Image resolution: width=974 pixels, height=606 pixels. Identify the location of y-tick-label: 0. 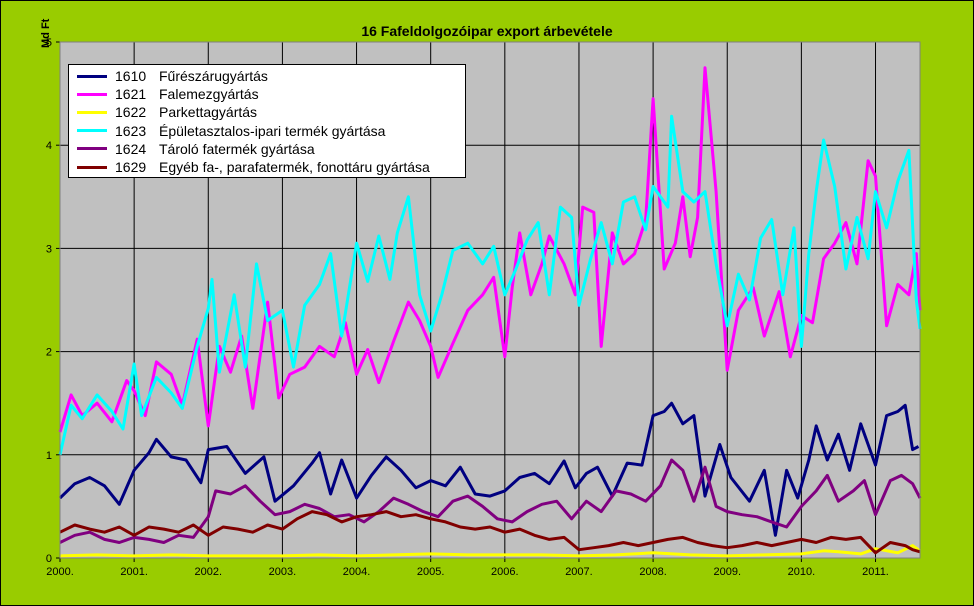
(49, 559).